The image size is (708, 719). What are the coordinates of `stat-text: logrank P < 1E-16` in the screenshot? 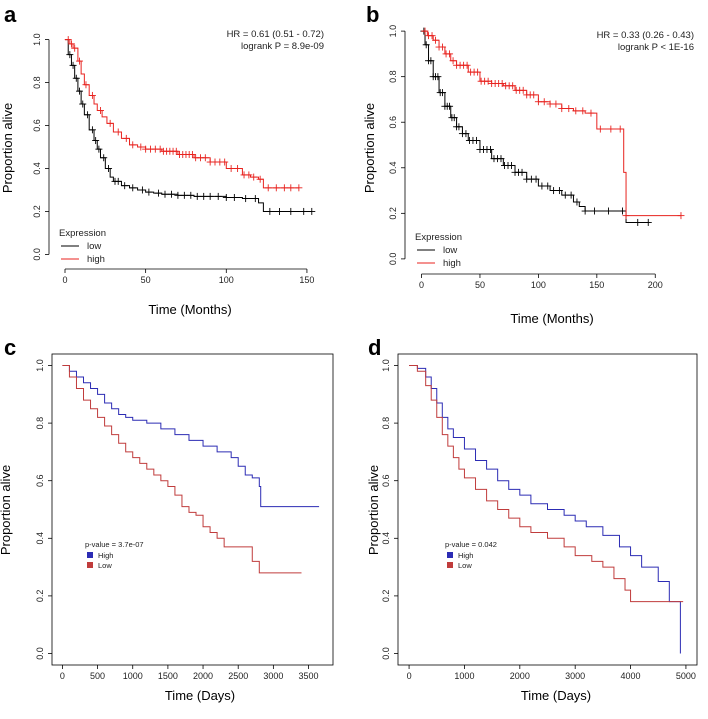 It's located at (656, 47).